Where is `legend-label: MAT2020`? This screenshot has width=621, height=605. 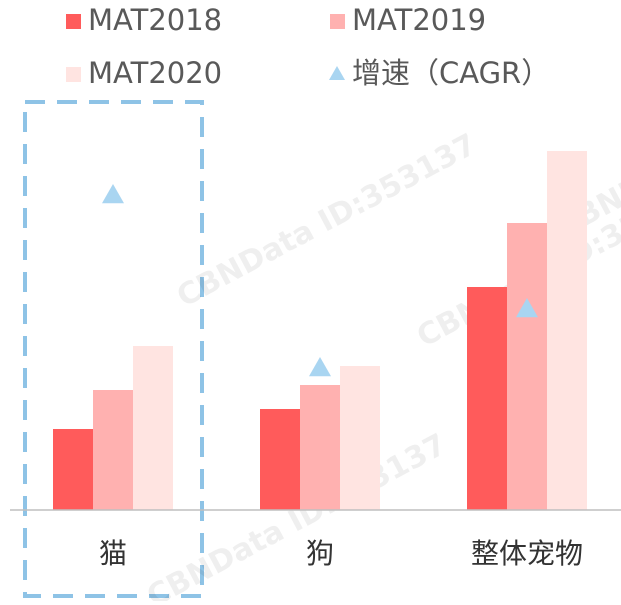
legend-label: MAT2020 is located at coordinates (155, 73).